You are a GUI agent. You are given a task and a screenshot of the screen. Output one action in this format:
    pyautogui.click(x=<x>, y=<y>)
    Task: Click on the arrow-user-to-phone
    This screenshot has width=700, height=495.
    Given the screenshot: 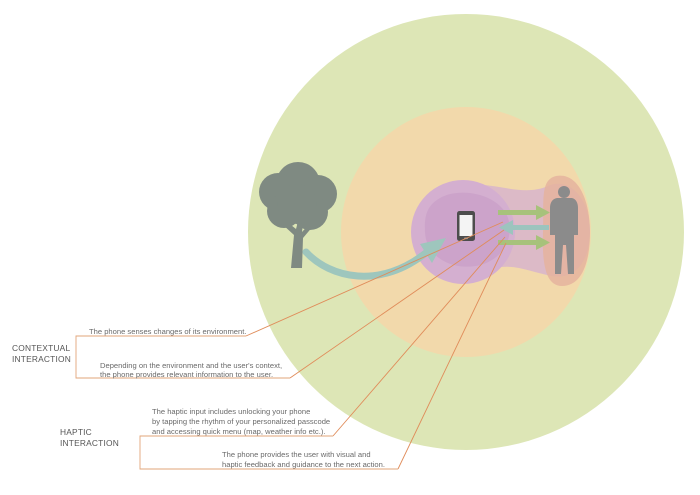 What is the action you would take?
    pyautogui.click(x=524, y=227)
    